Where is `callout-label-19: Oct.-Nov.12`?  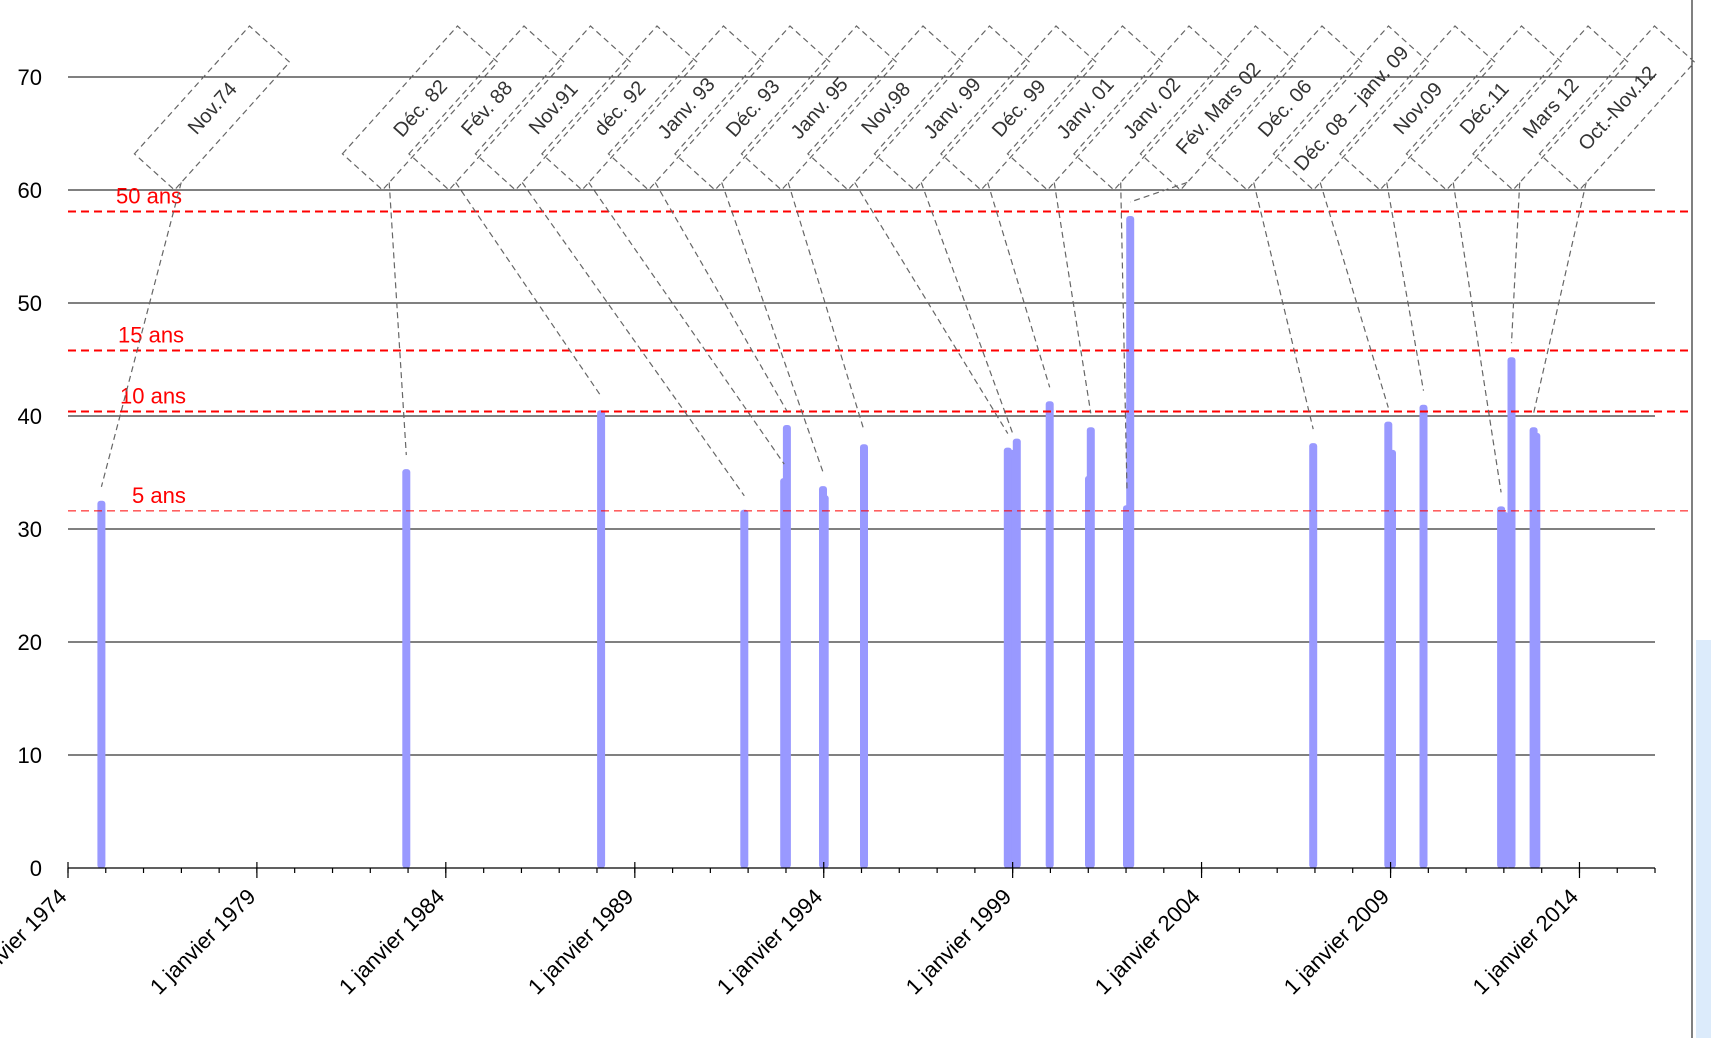 callout-label-19: Oct.-Nov.12 is located at coordinates (1617, 108).